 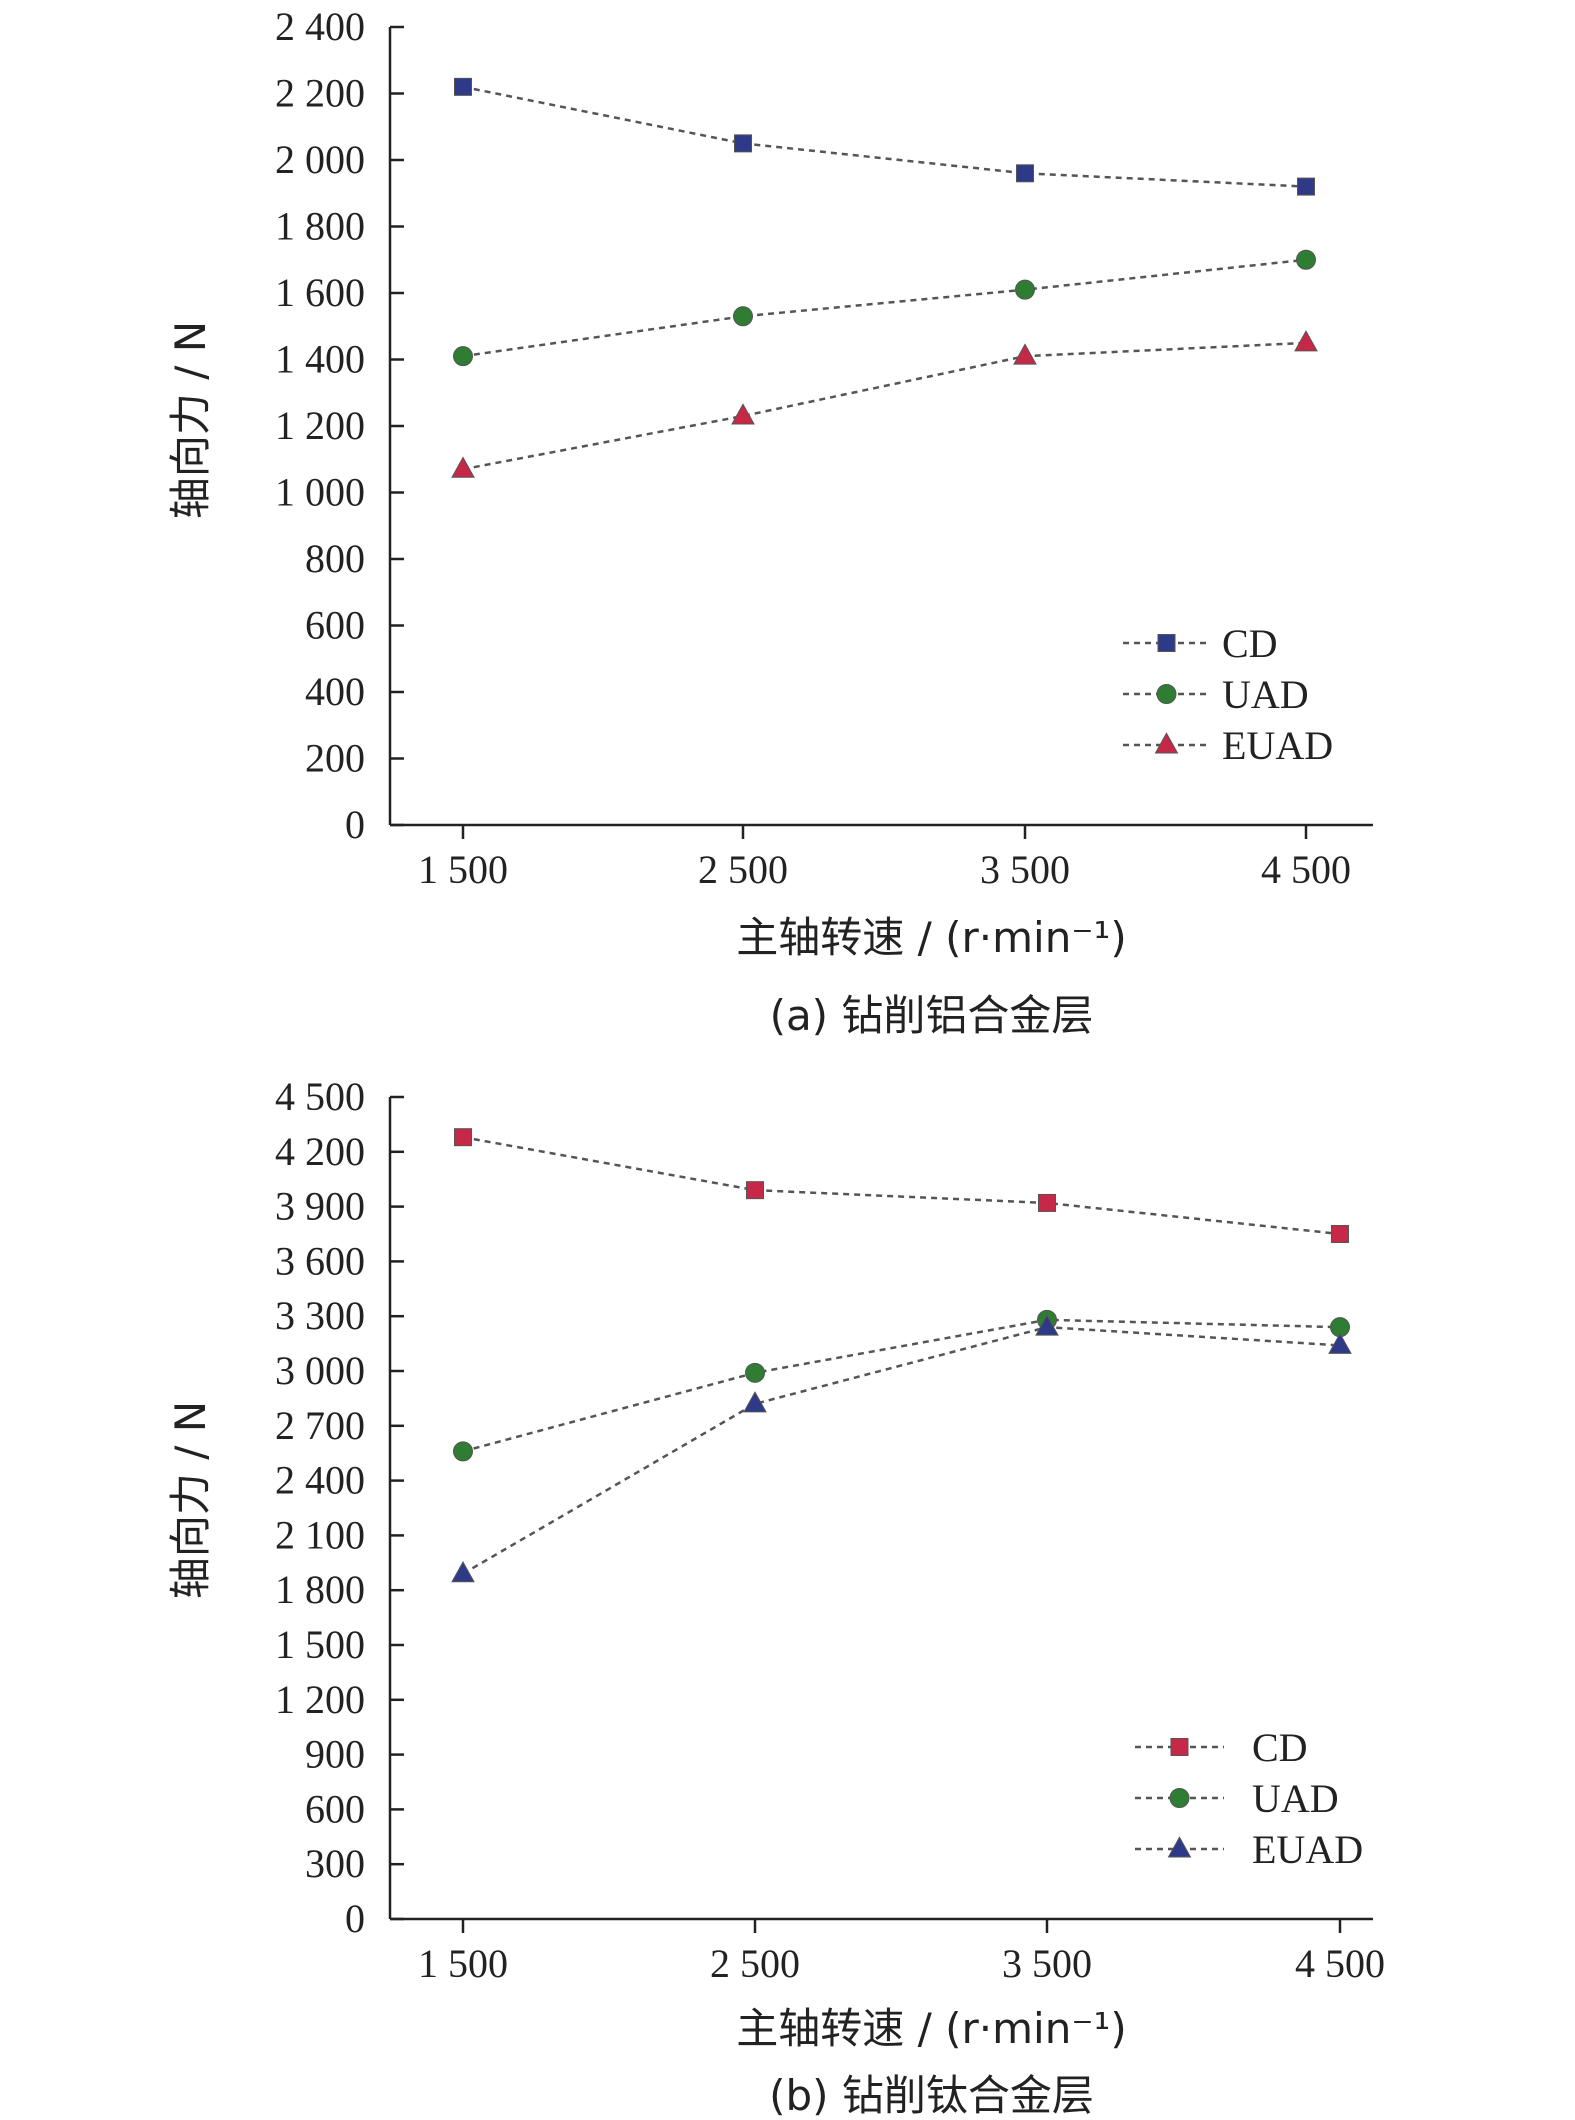 I want to click on y-tick-label: 4 500, so click(x=320, y=1096).